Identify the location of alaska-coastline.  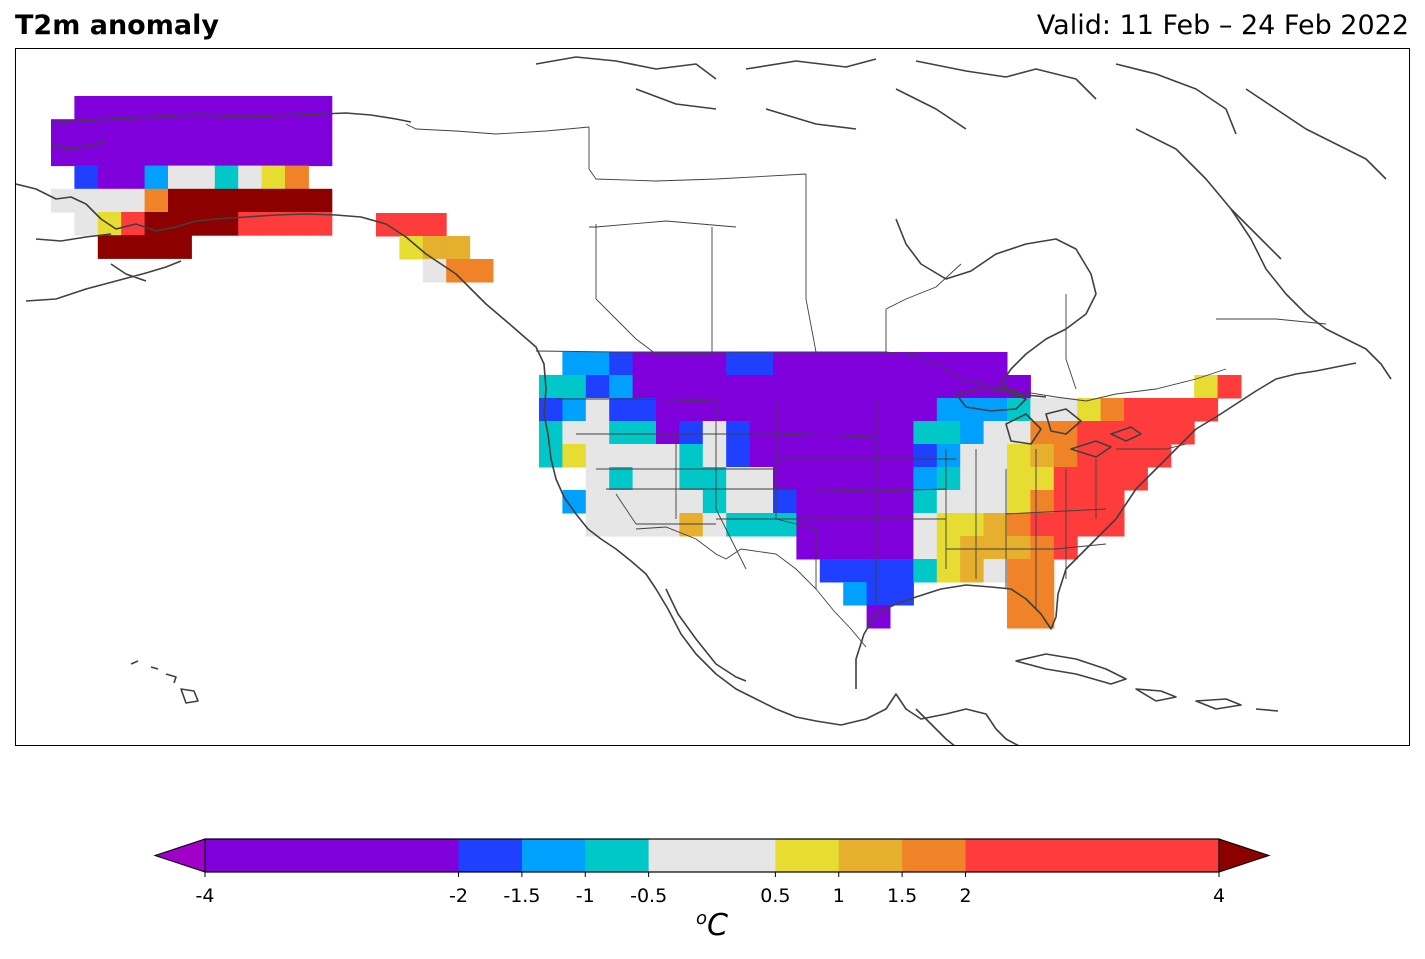
(229, 207).